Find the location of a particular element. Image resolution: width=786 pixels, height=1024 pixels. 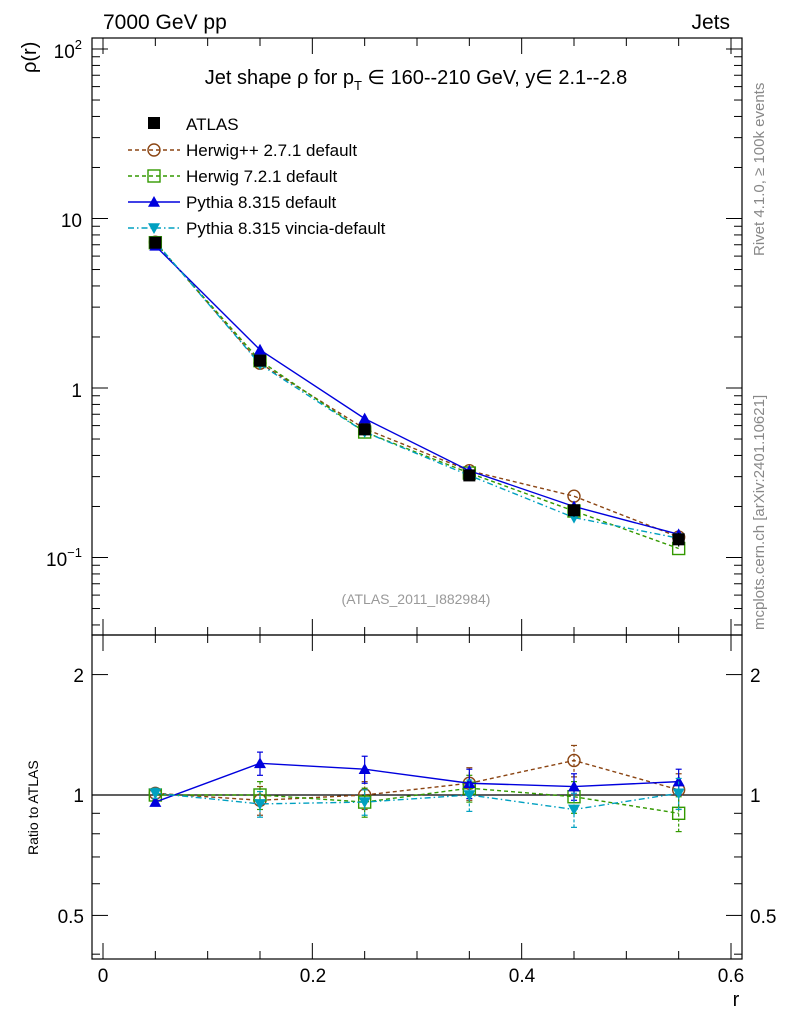

header-energy: 7000 GeV pp is located at coordinates (165, 22).